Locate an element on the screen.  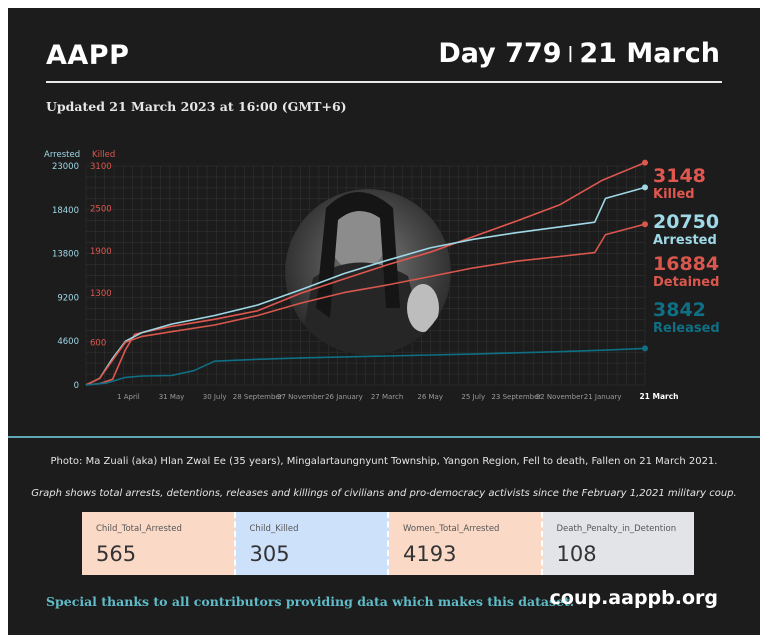
y-tick-right: 1300 is located at coordinates (101, 294).